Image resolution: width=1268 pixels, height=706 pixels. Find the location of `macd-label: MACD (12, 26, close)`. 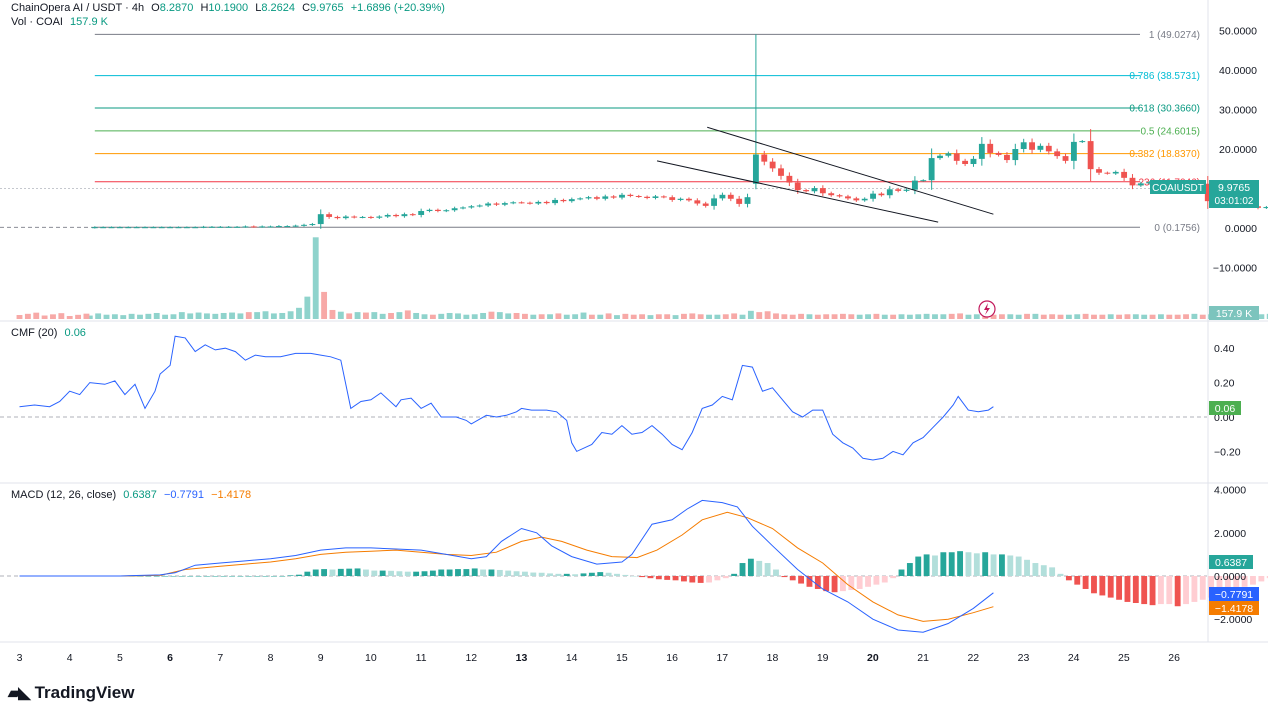

macd-label: MACD (12, 26, close) is located at coordinates (64, 495).